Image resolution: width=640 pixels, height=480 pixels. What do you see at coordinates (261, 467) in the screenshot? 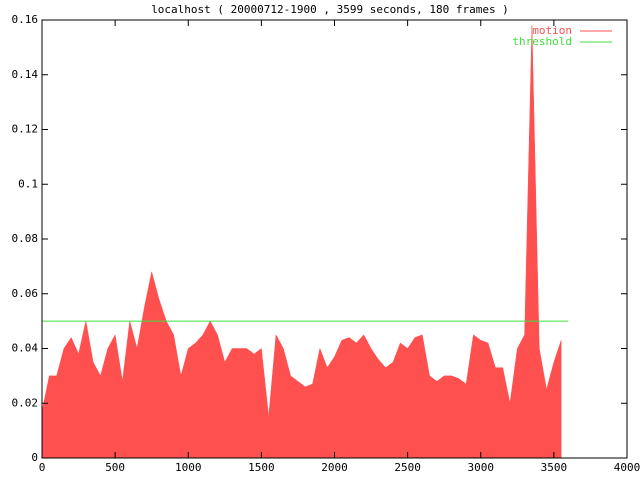
I see `x-tick-label: 1500` at bounding box center [261, 467].